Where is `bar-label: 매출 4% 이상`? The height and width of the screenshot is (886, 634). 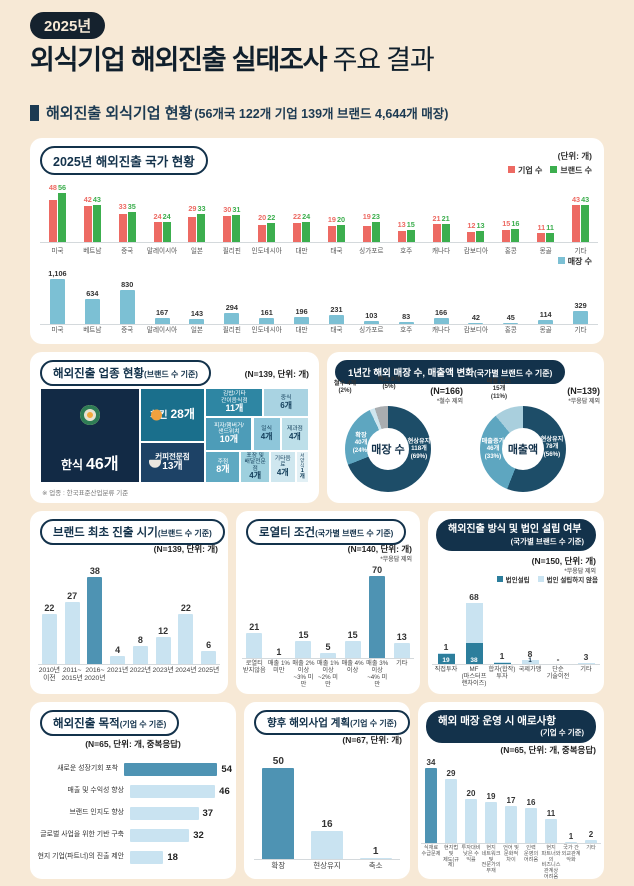
bar-label: 매출 4% 이상 is located at coordinates (352, 667).